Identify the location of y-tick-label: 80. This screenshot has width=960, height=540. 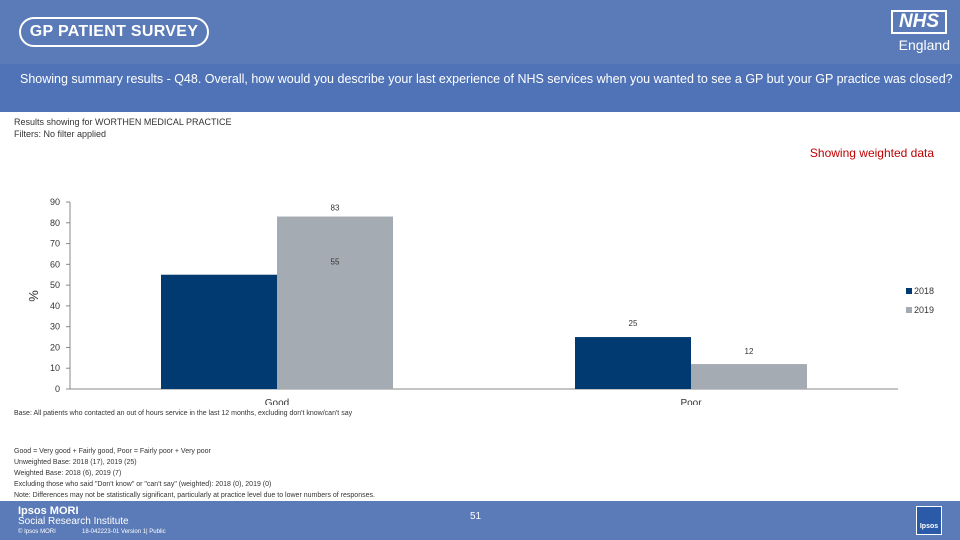
(55, 223).